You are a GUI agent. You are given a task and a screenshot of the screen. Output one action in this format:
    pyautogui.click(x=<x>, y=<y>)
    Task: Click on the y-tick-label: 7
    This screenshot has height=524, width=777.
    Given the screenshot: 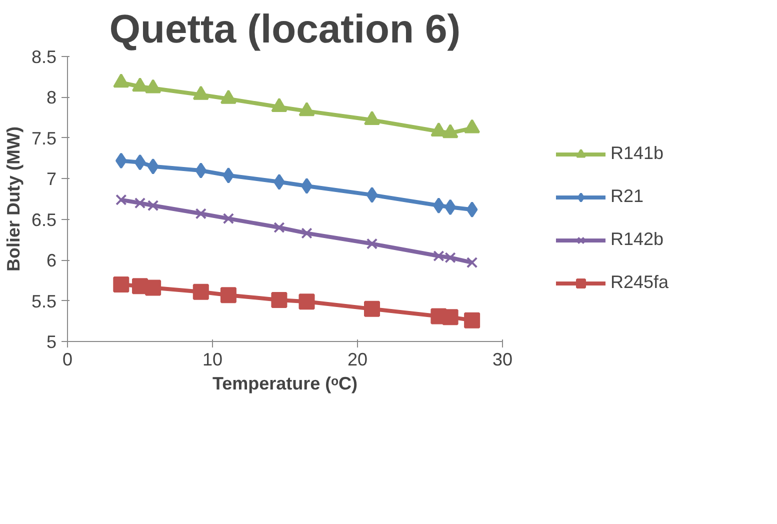 What is the action you would take?
    pyautogui.click(x=51, y=179)
    